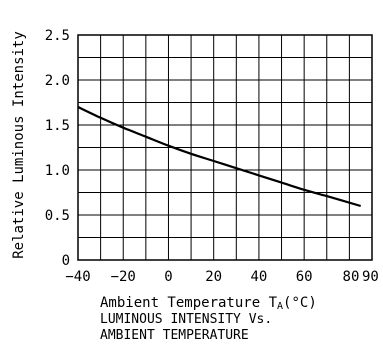  What do you see at coordinates (66, 261) in the screenshot?
I see `y-tick-label: 0` at bounding box center [66, 261].